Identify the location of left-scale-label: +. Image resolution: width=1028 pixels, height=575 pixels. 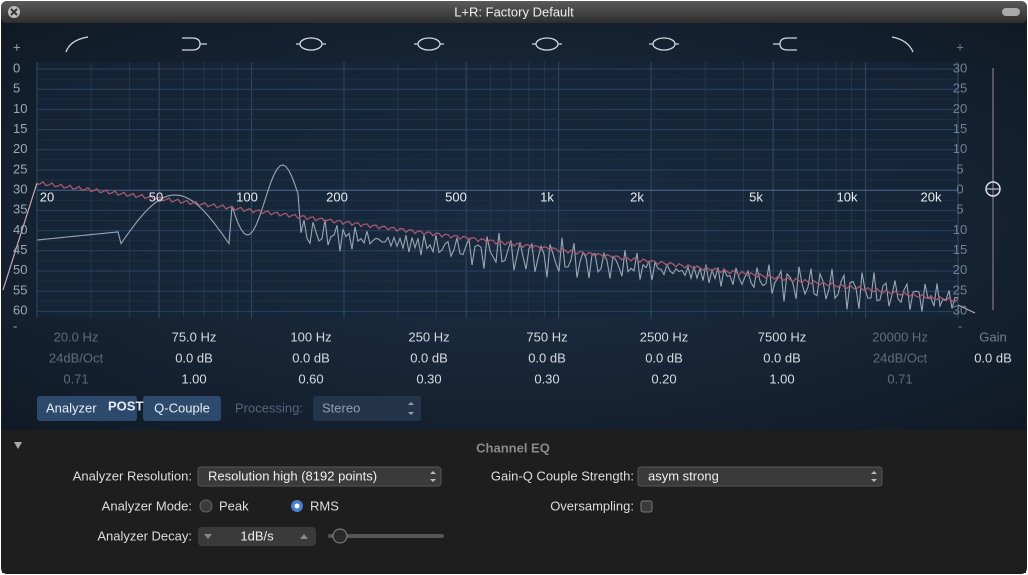
(17, 46).